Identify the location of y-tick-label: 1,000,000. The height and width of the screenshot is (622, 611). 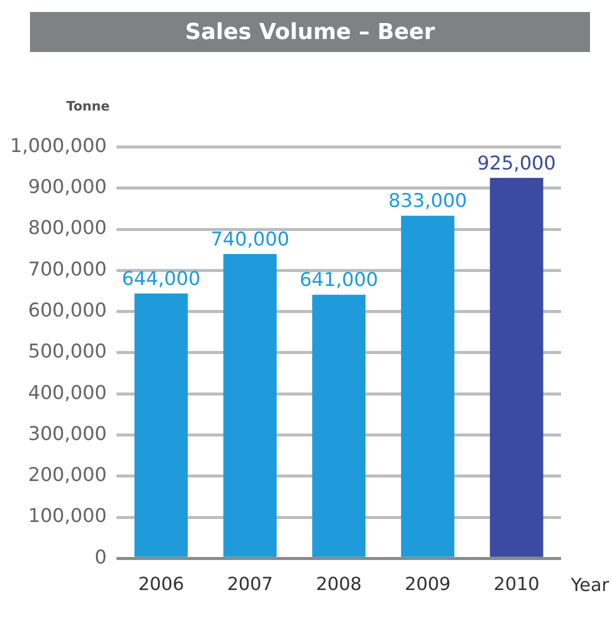
(58, 145).